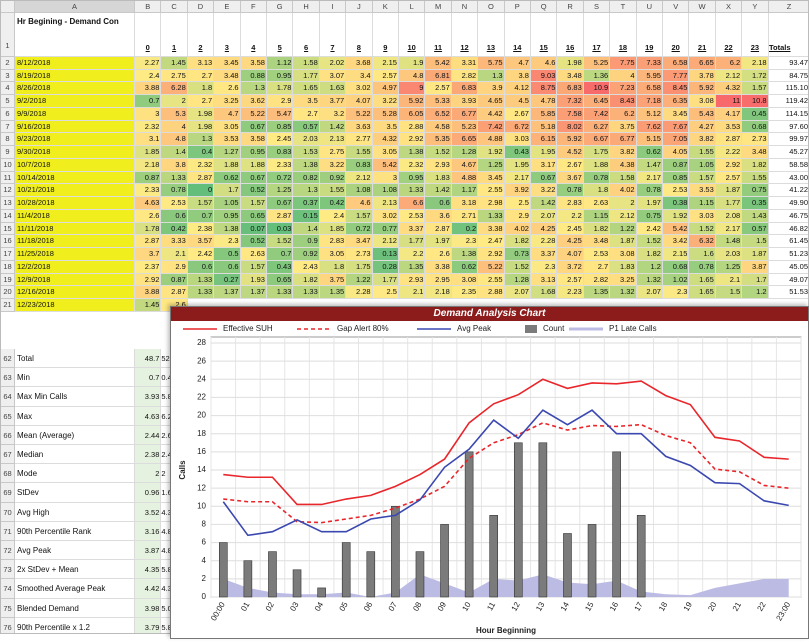  What do you see at coordinates (385, 280) in the screenshot?
I see `value-cell: 1.77` at bounding box center [385, 280].